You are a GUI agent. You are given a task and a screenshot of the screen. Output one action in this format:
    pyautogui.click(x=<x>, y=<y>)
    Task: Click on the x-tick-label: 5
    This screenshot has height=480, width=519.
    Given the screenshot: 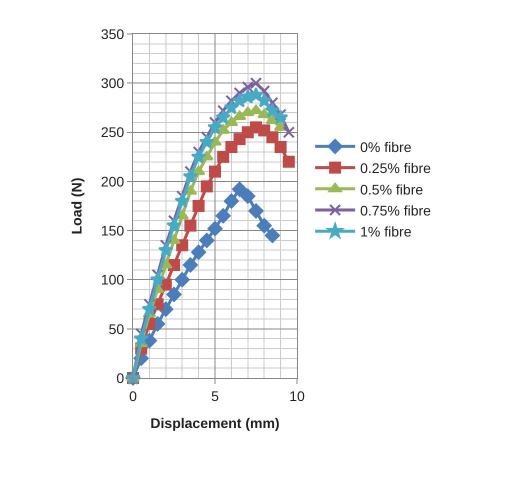 What is the action you would take?
    pyautogui.click(x=215, y=396)
    